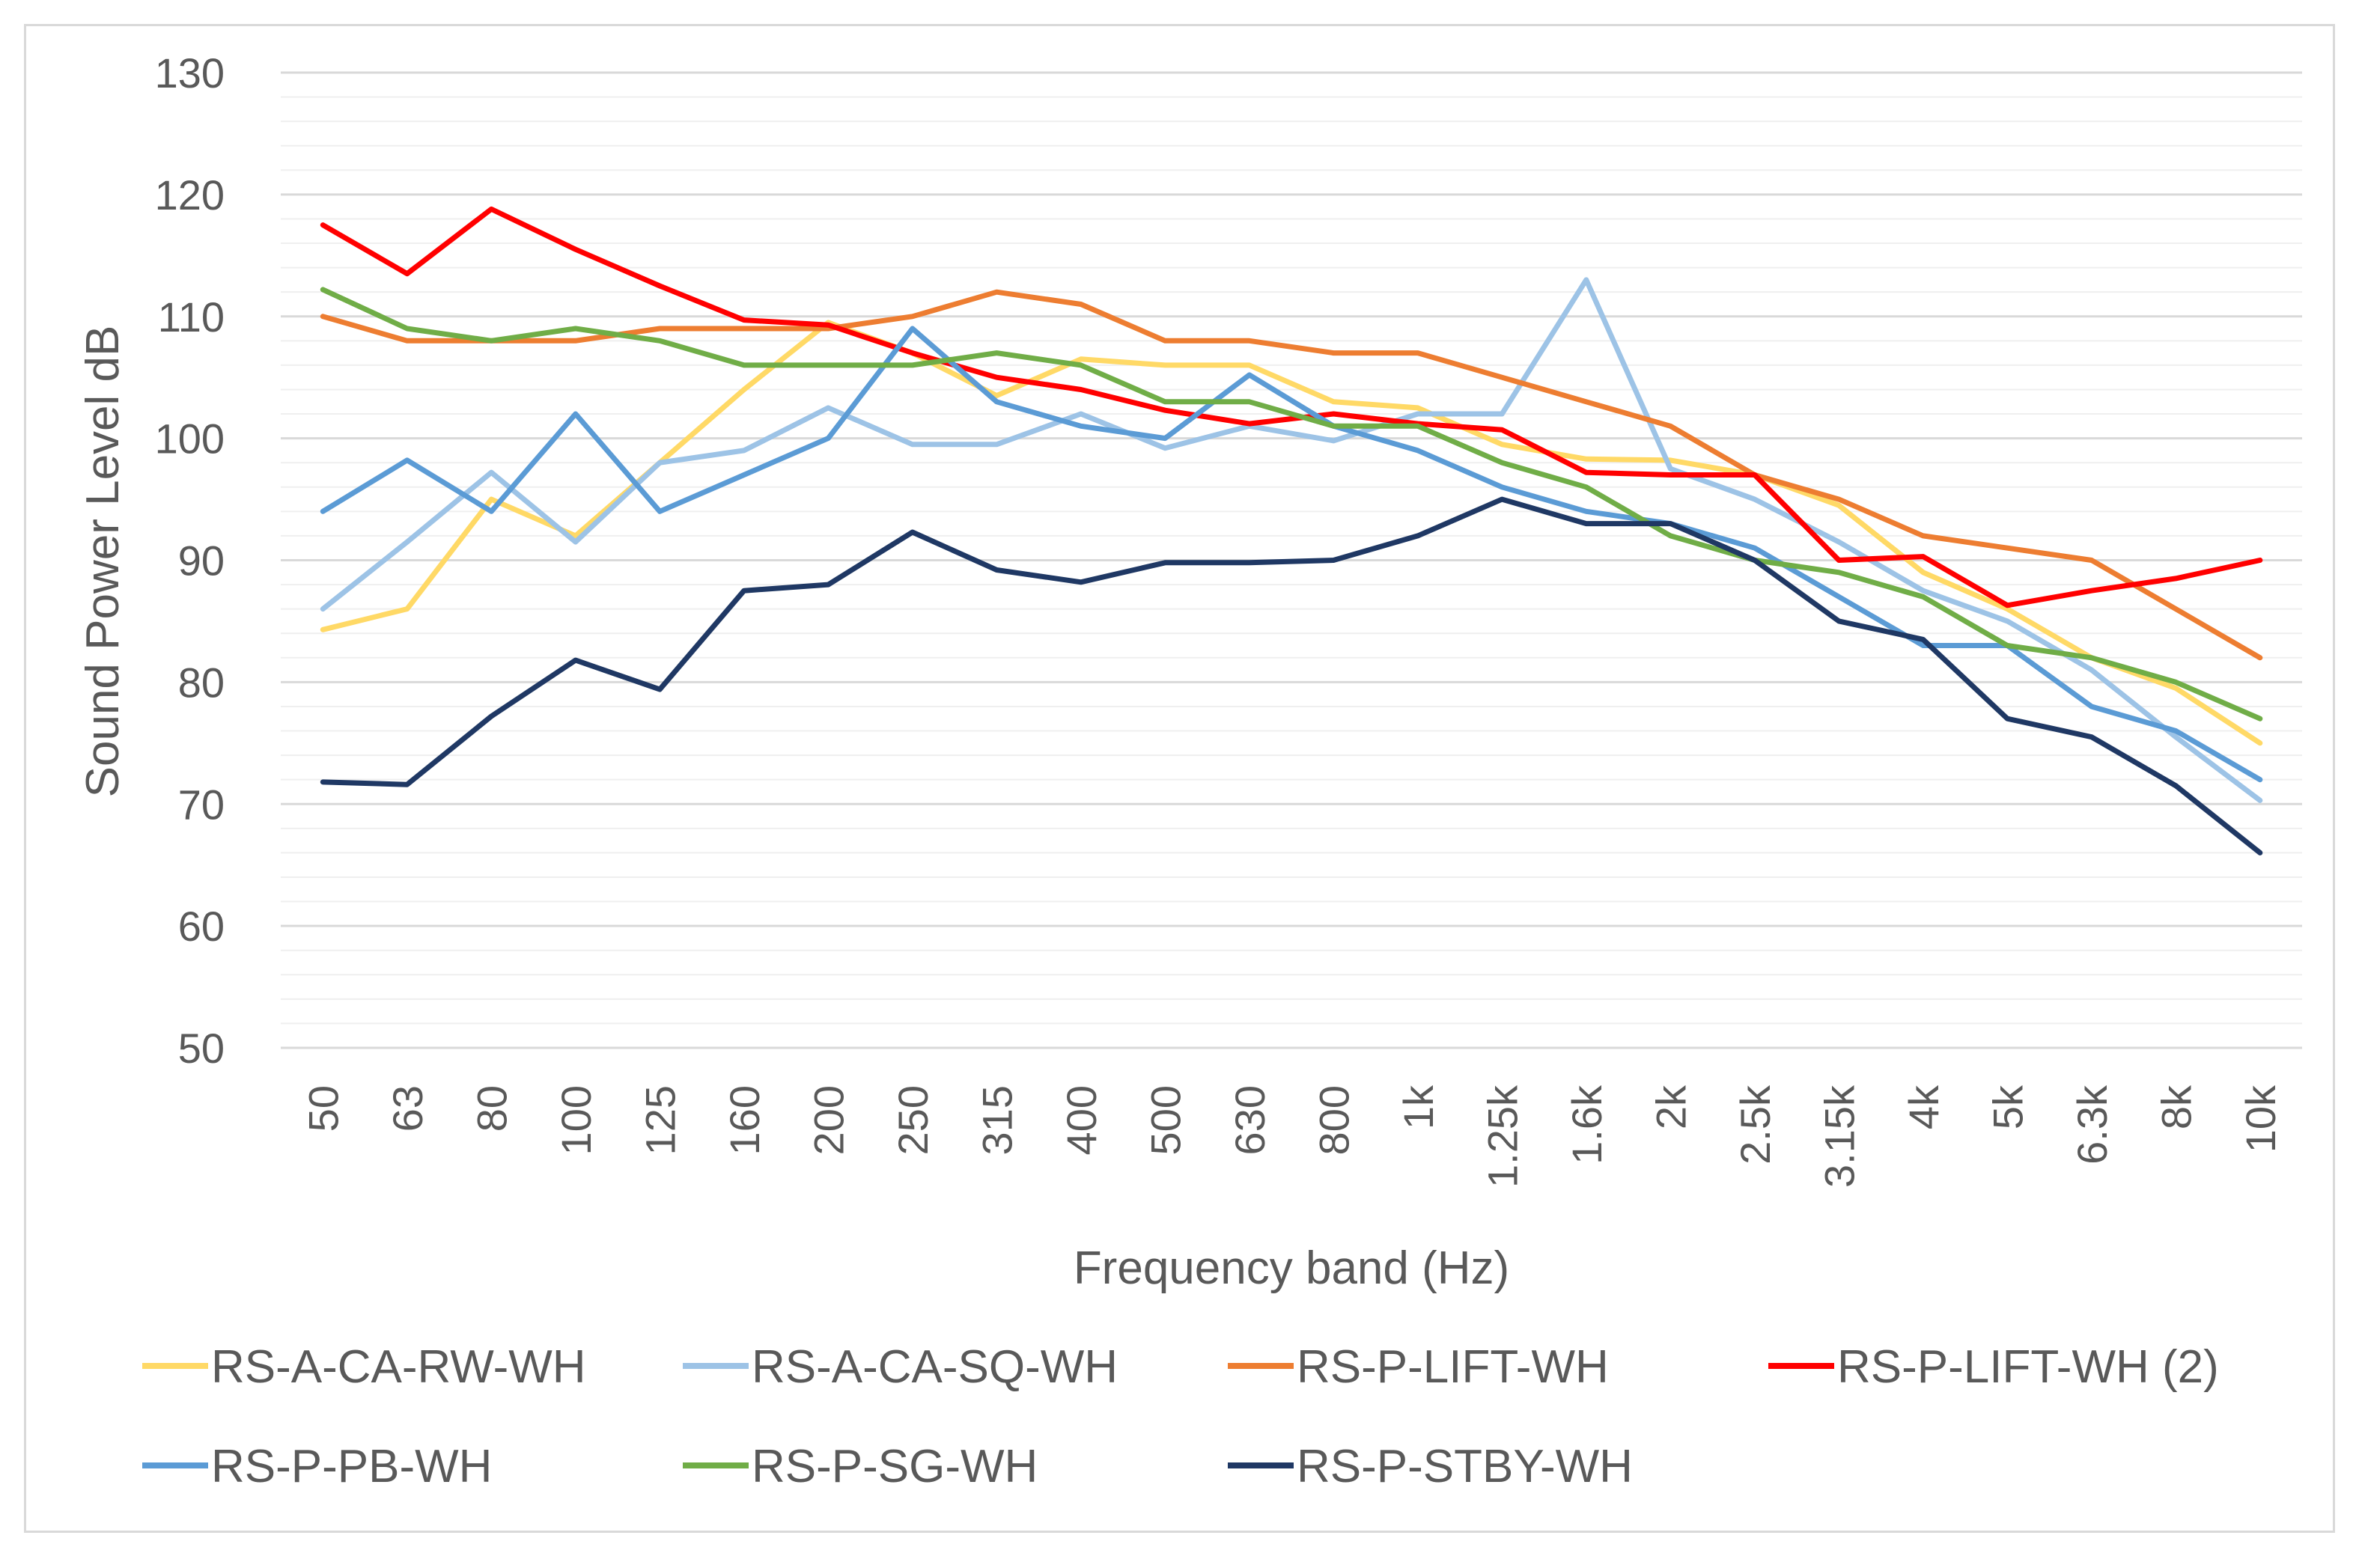 The width and height of the screenshot is (2359, 1568). I want to click on legend-item: RS-P-SG-WH, so click(860, 1466).